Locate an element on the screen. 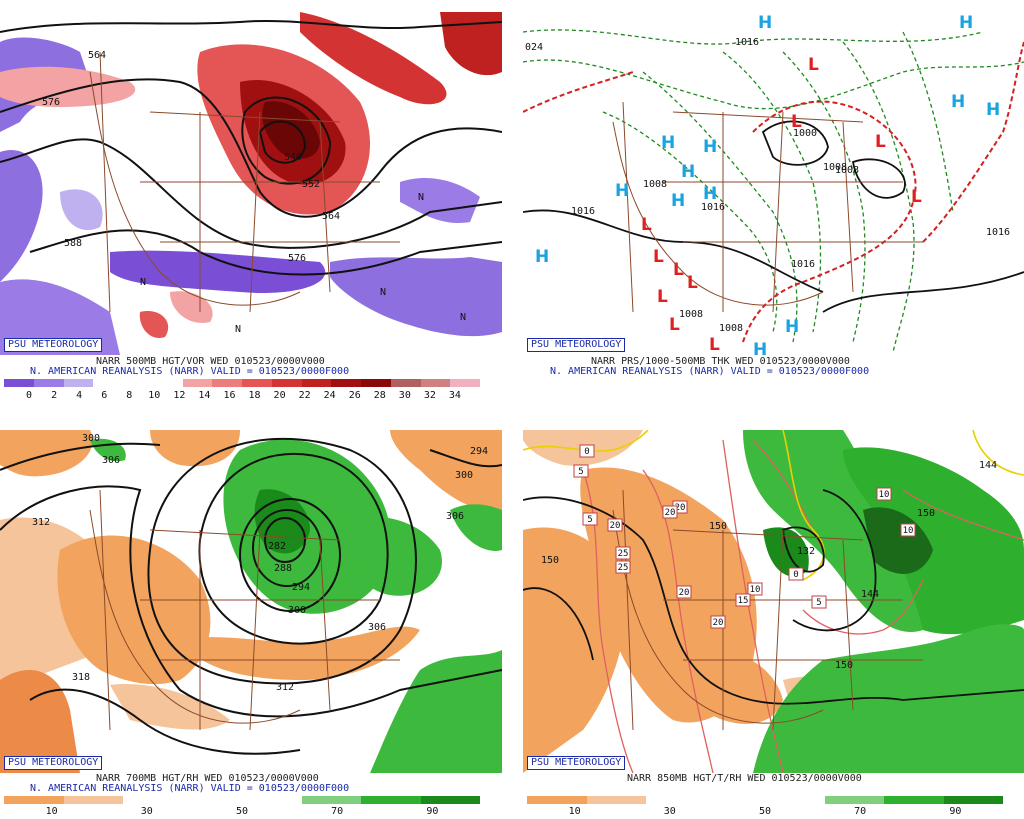 The image size is (1024, 819). colorbar-tick-label: 50 is located at coordinates (765, 811).